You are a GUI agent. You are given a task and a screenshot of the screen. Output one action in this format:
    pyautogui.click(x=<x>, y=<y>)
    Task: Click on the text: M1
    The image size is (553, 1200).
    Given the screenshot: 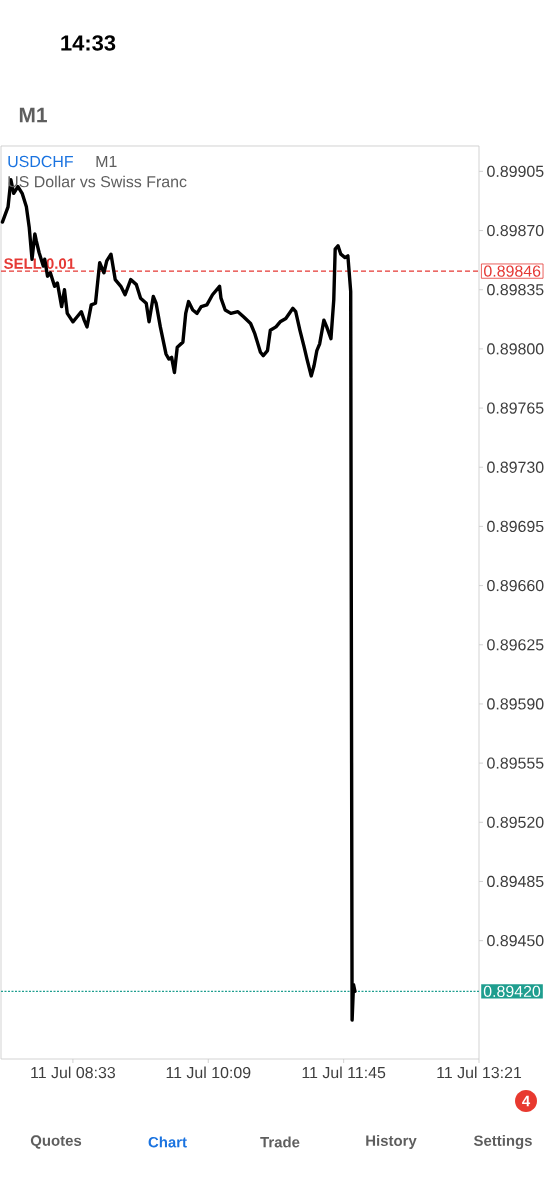 What is the action you would take?
    pyautogui.click(x=33, y=115)
    